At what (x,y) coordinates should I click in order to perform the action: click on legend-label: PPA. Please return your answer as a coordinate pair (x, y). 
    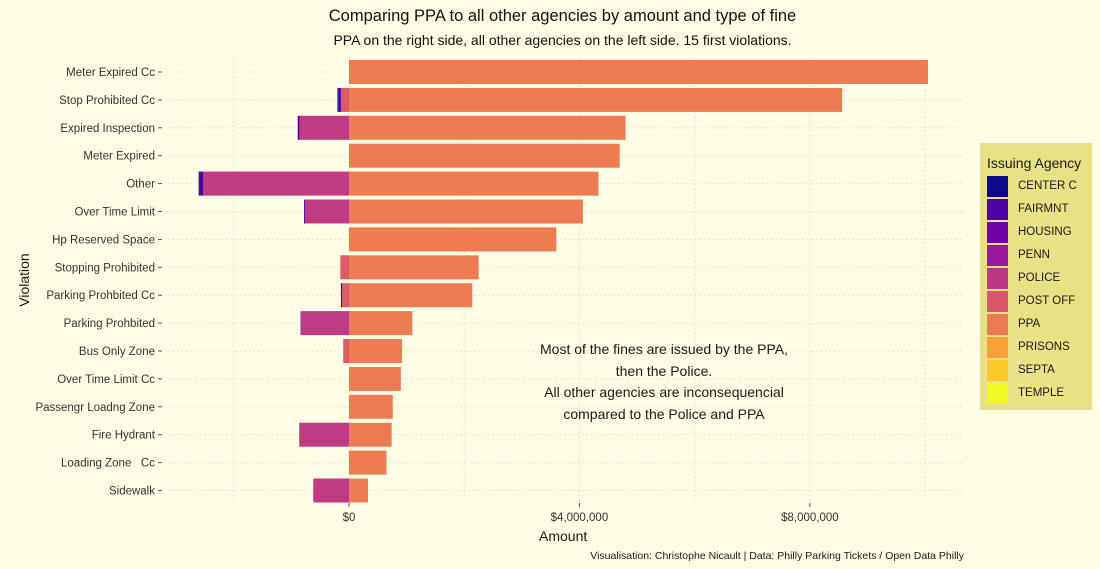
    Looking at the image, I should click on (1029, 324).